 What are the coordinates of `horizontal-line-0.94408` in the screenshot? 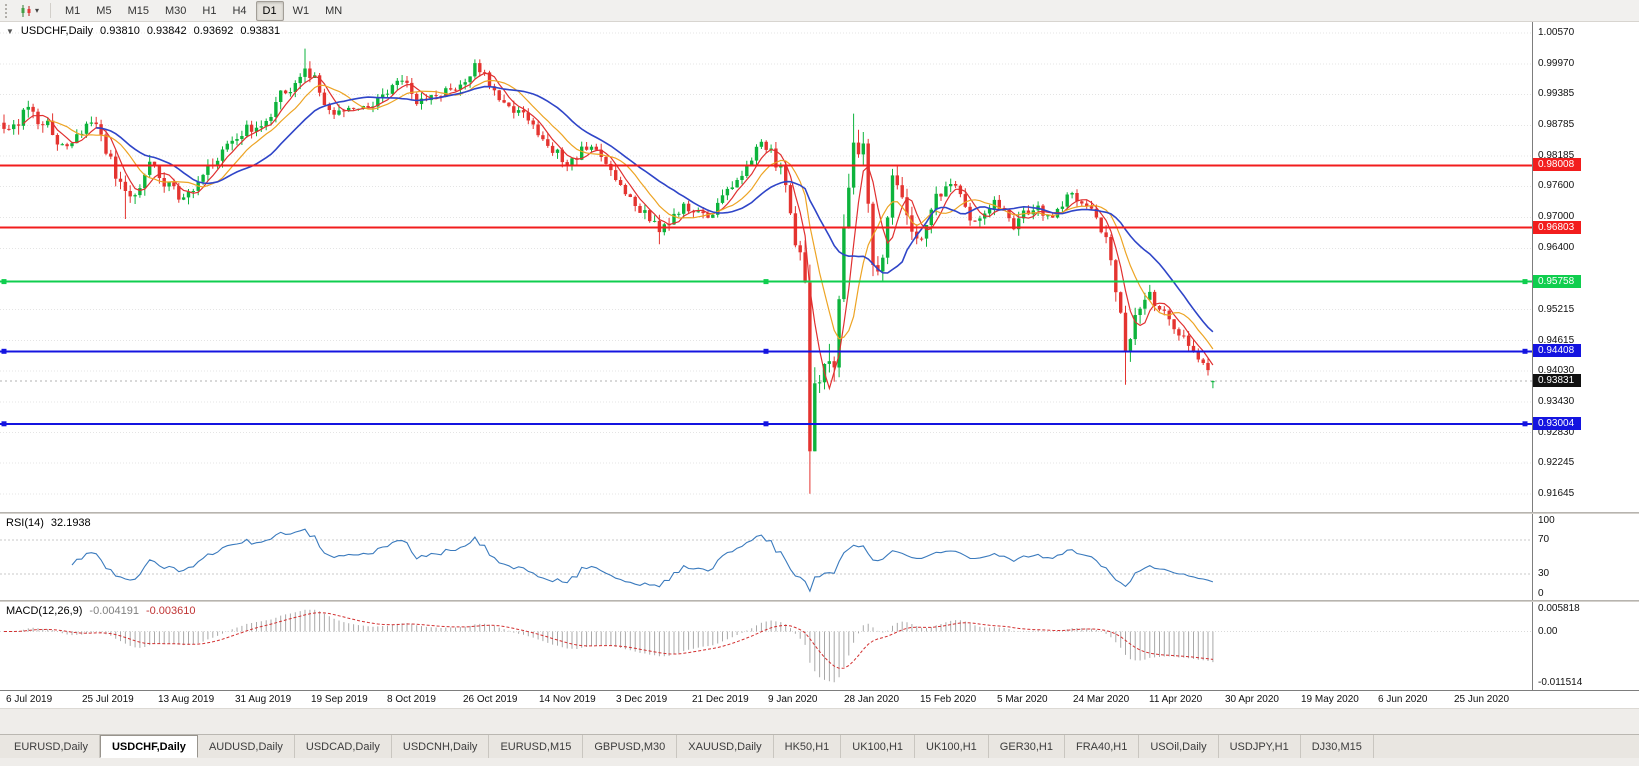 It's located at (766, 351).